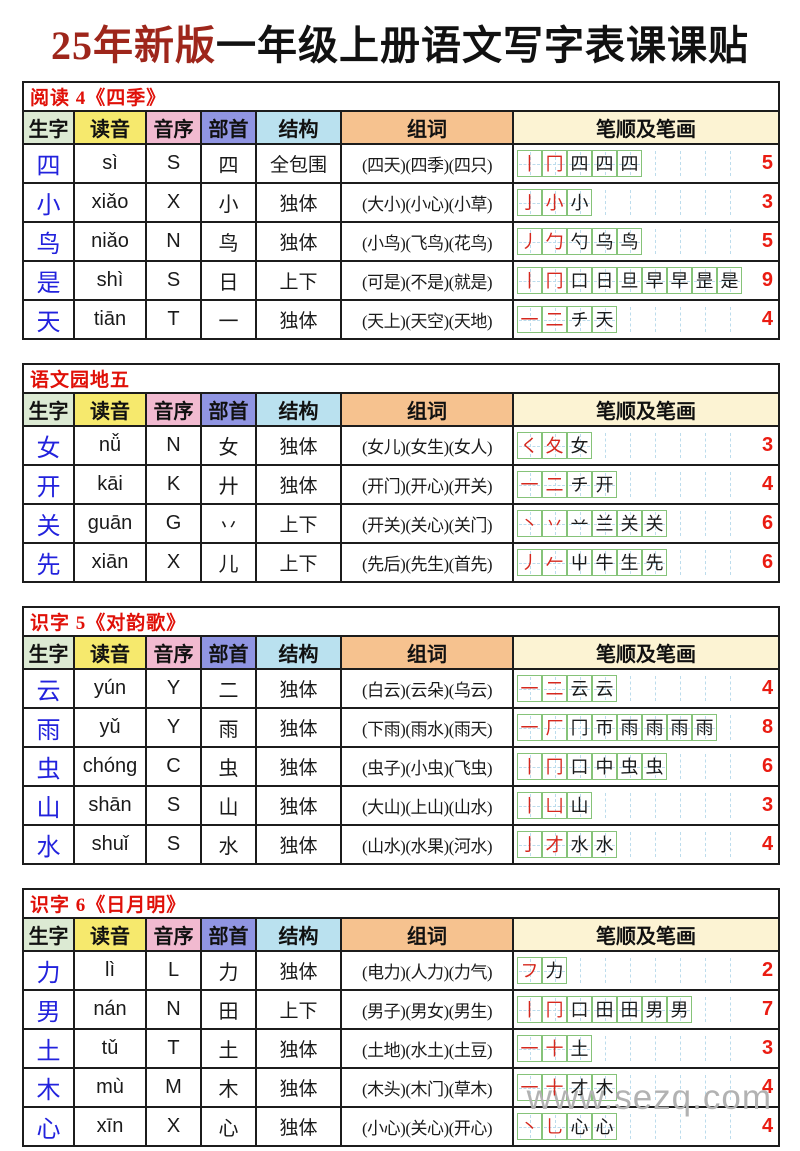 This screenshot has width=800, height=1151. I want to click on cell-words: (虫子)(小虫)(飞虫), so click(427, 766).